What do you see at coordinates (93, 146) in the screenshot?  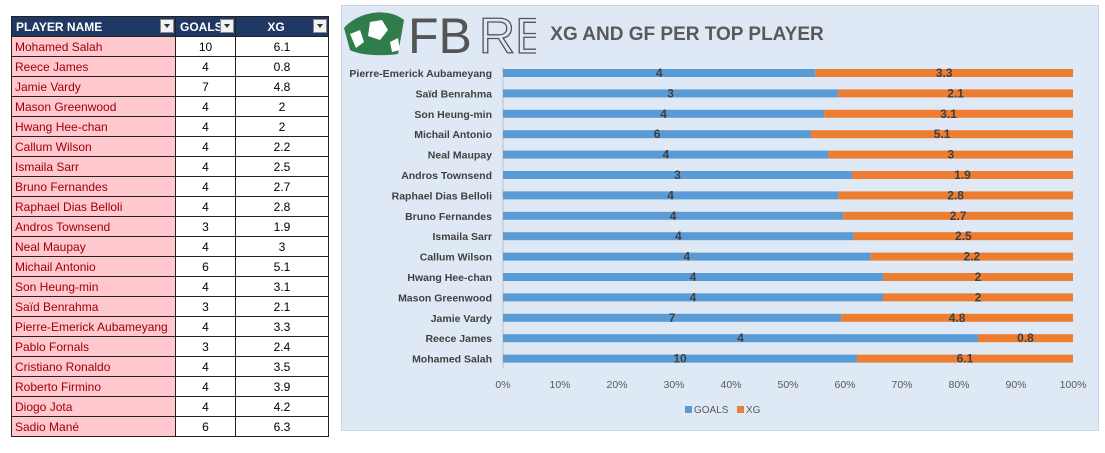 I see `player-name-cell: Callum Wilson` at bounding box center [93, 146].